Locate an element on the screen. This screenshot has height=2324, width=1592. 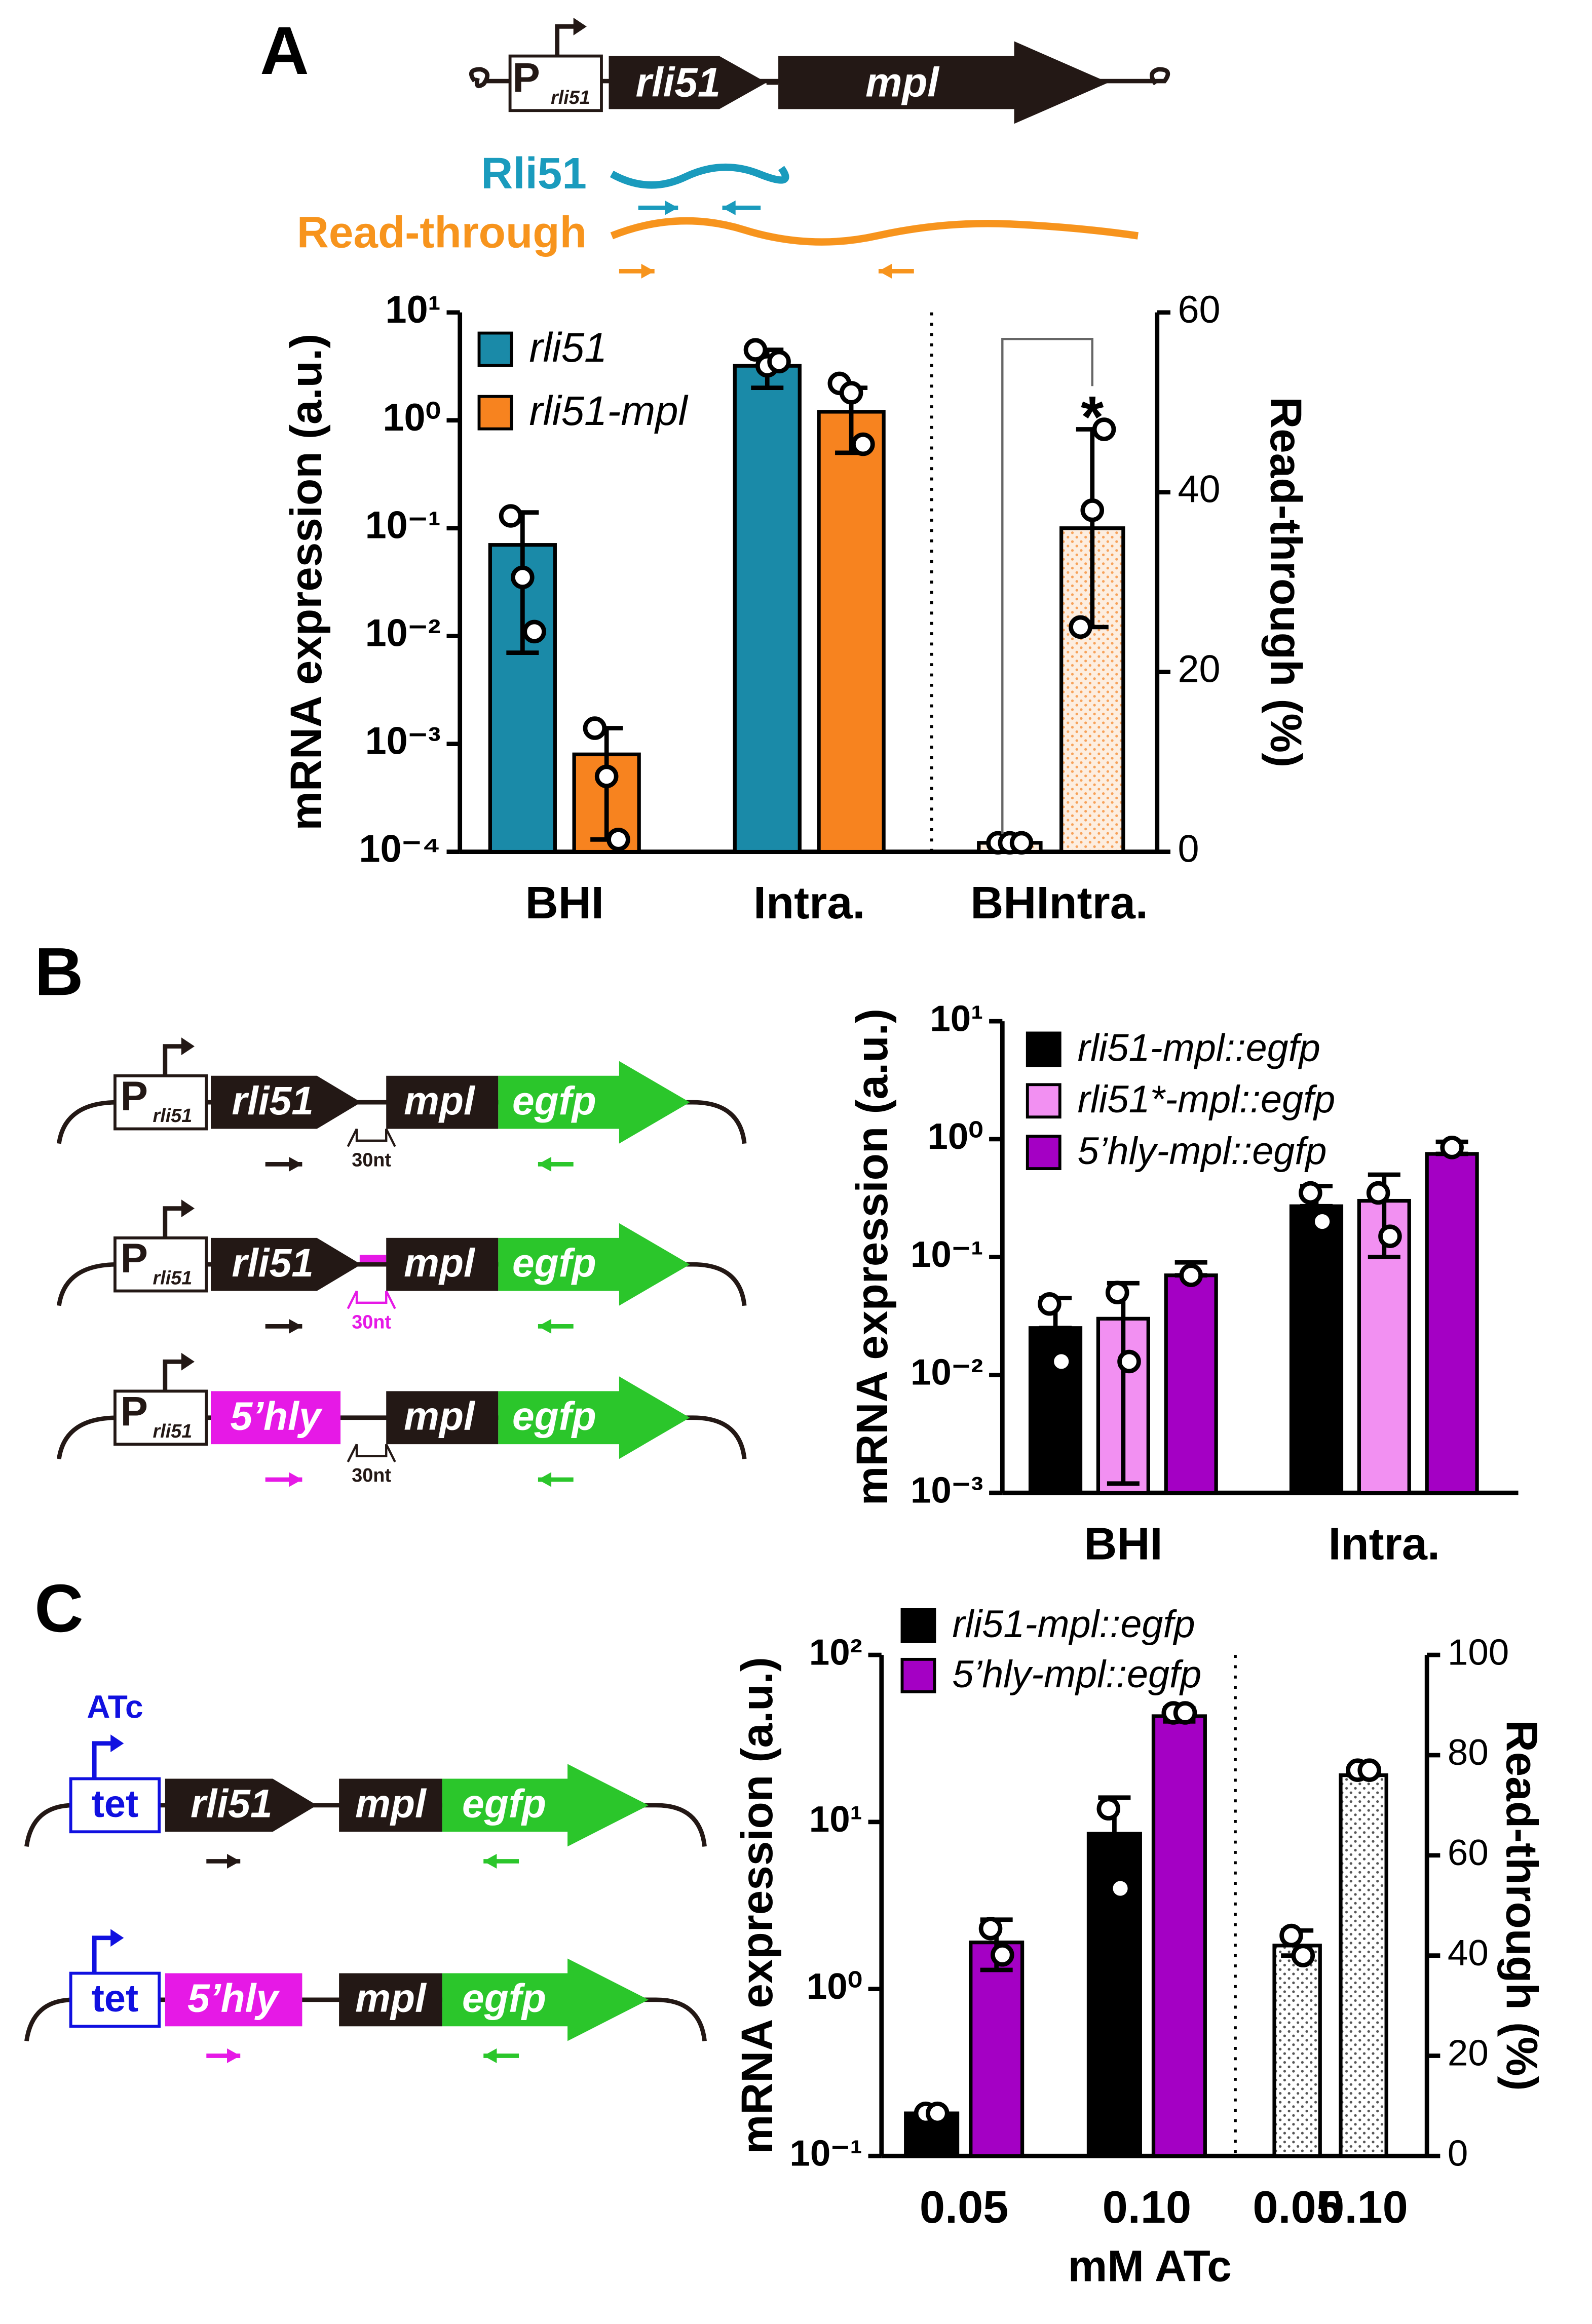
y2-tick-label: 80 is located at coordinates (1468, 1752).